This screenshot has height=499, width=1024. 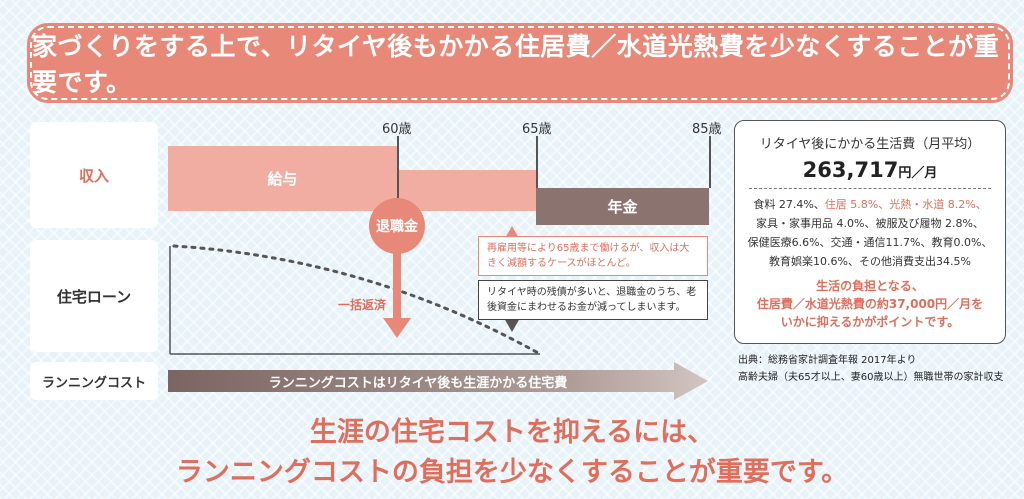 What do you see at coordinates (397, 328) in the screenshot?
I see `lump-sum-arrow-head` at bounding box center [397, 328].